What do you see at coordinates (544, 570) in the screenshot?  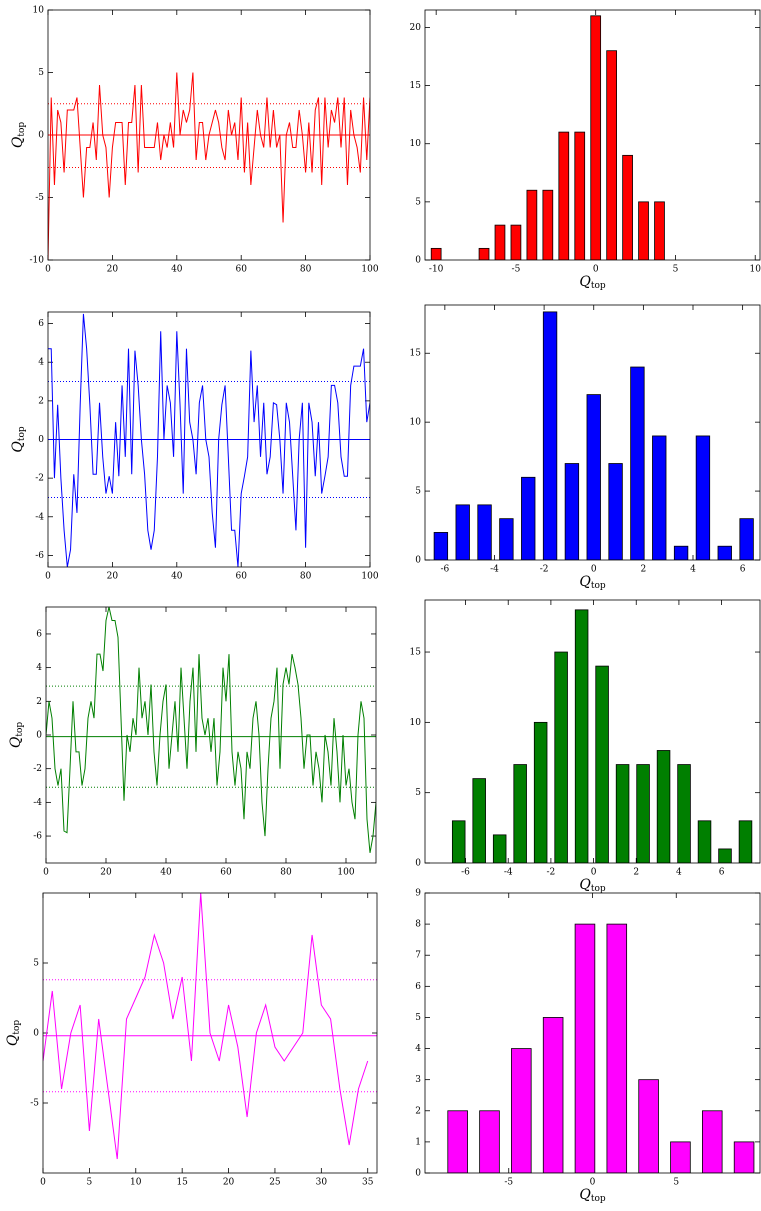 I see `x-tick-label: -2` at bounding box center [544, 570].